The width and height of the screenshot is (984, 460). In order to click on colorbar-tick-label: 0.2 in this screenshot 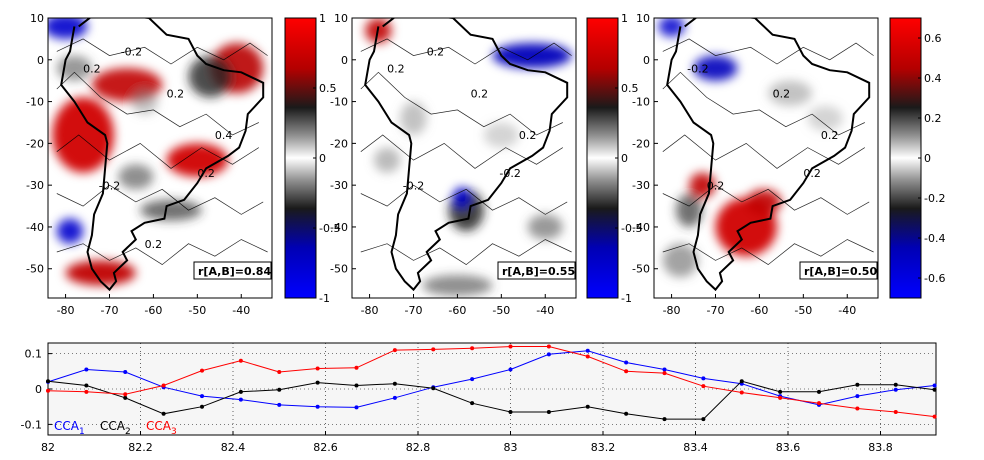, I will do `click(933, 118)`.